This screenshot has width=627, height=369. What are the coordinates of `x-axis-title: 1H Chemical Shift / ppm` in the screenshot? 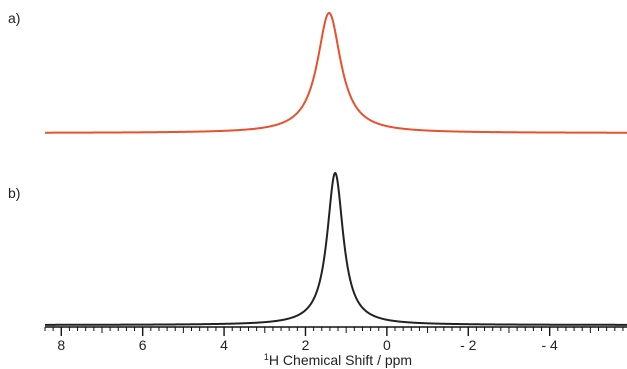 It's located at (338, 360).